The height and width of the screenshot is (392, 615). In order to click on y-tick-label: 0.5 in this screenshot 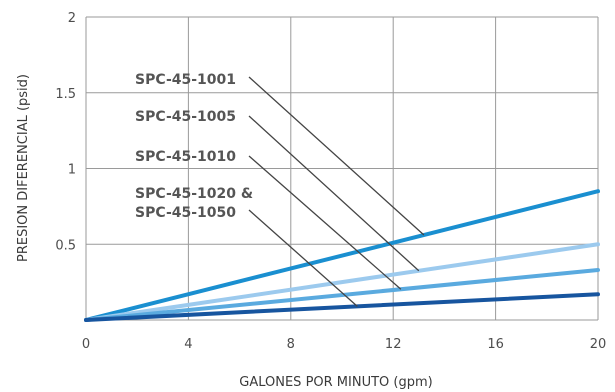, I will do `click(65, 245)`.